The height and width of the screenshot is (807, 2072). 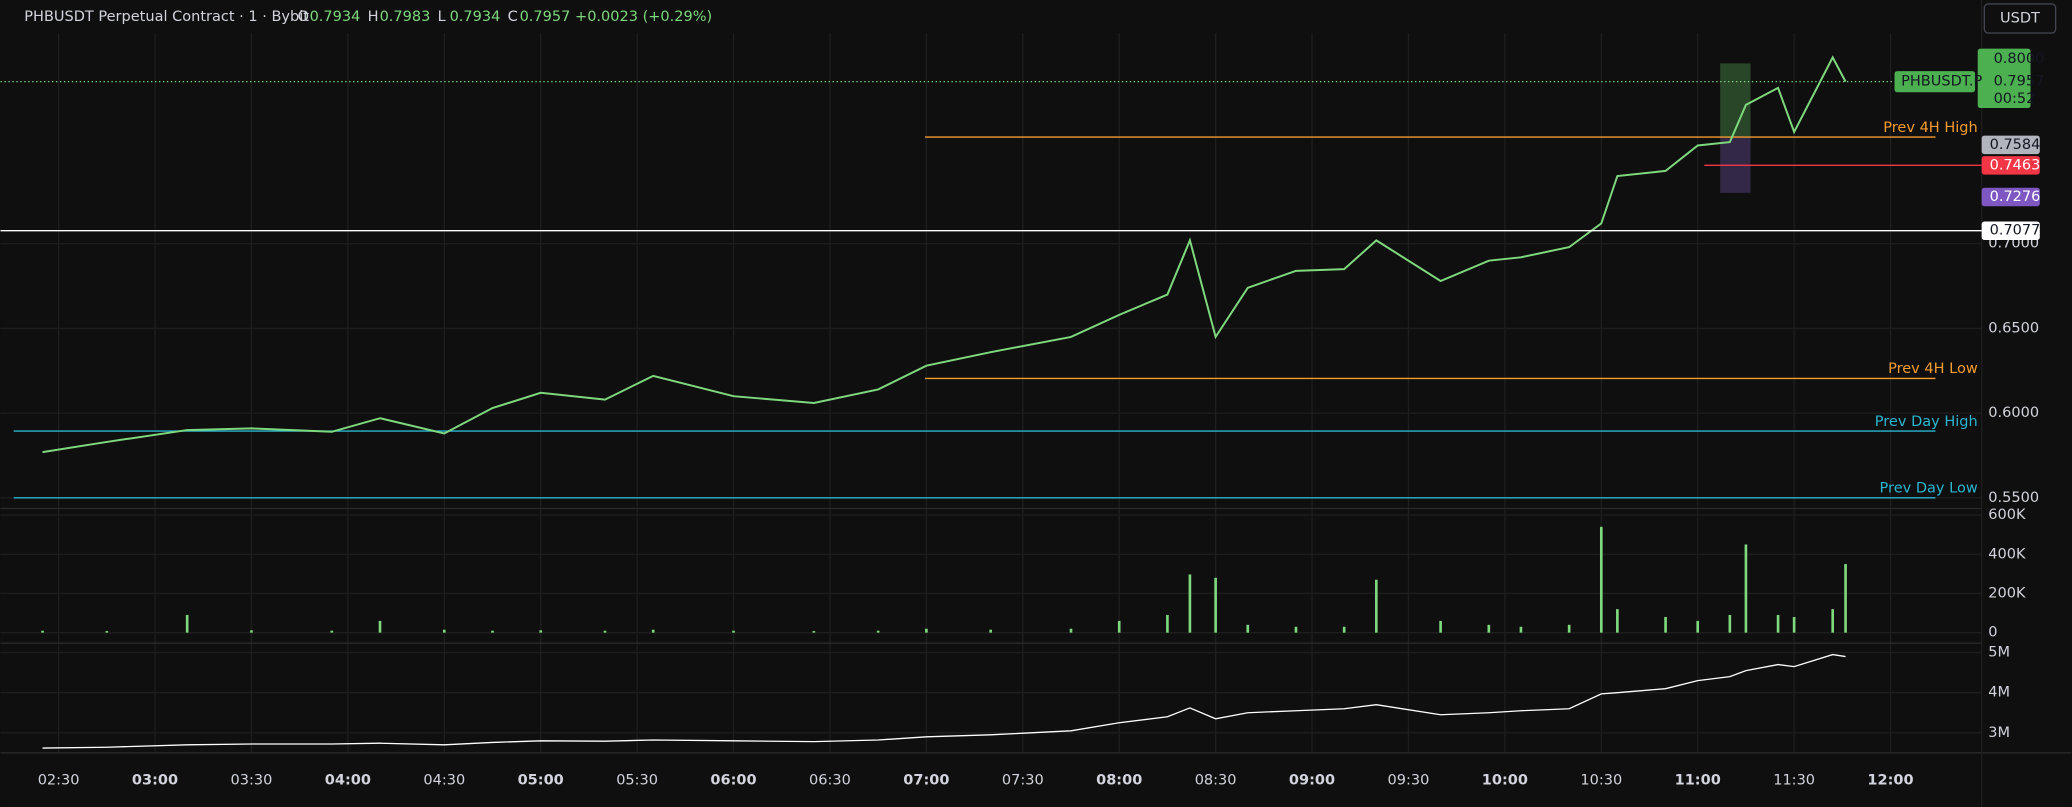 What do you see at coordinates (1929, 489) in the screenshot?
I see `level-label: Prev Day Low` at bounding box center [1929, 489].